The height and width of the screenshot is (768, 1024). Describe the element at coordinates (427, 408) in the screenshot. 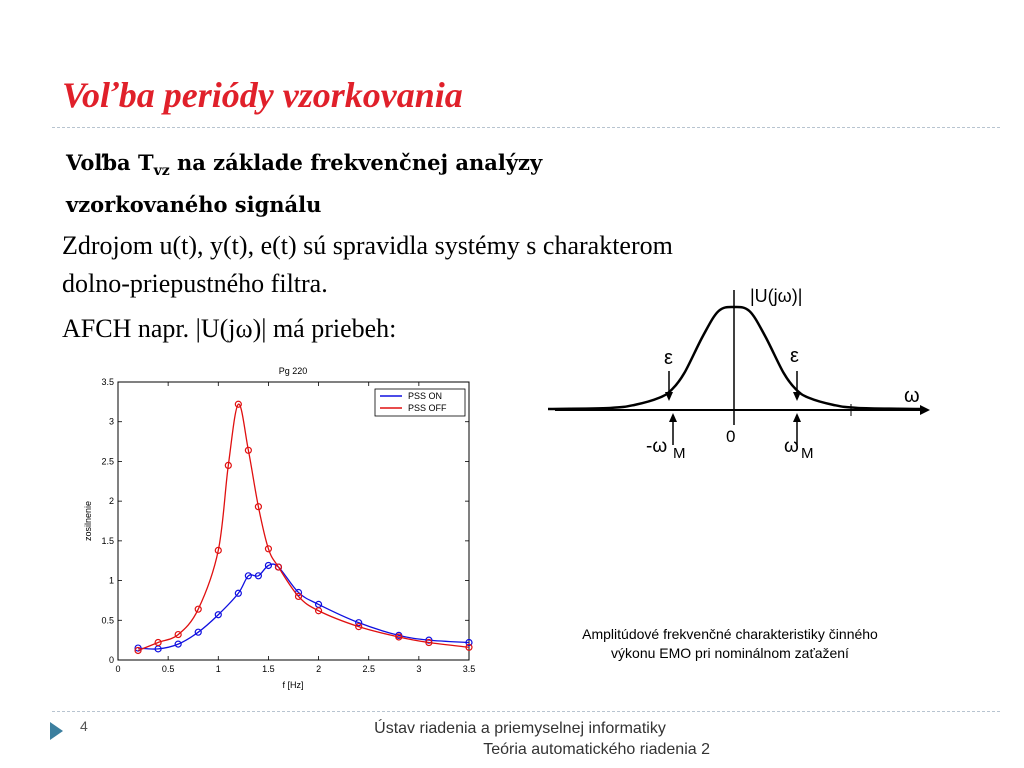

I see `legend-label-pss-off: PSS OFF` at that location.